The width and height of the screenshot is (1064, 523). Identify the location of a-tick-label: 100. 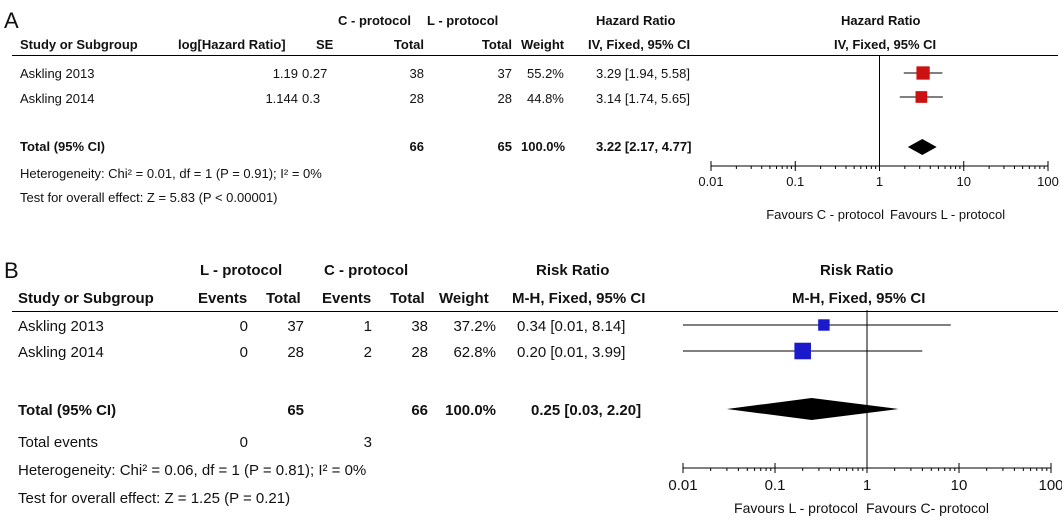
(1048, 181).